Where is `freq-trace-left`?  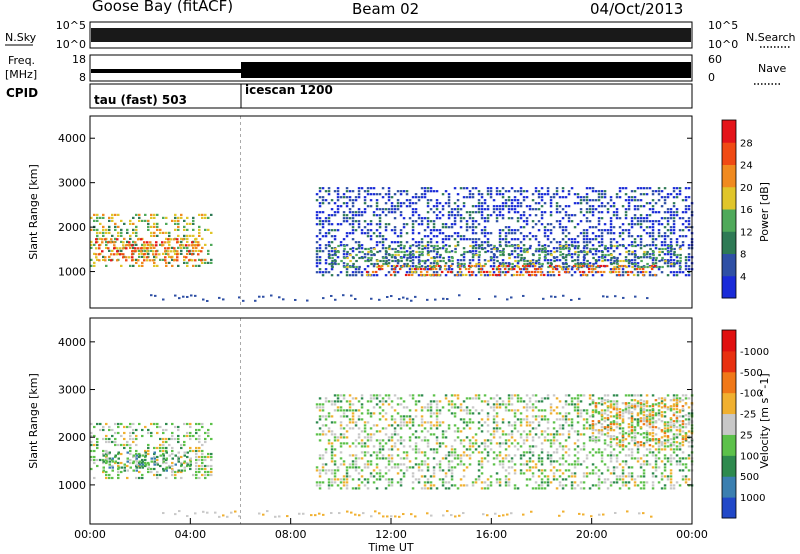 freq-trace-left is located at coordinates (166, 71).